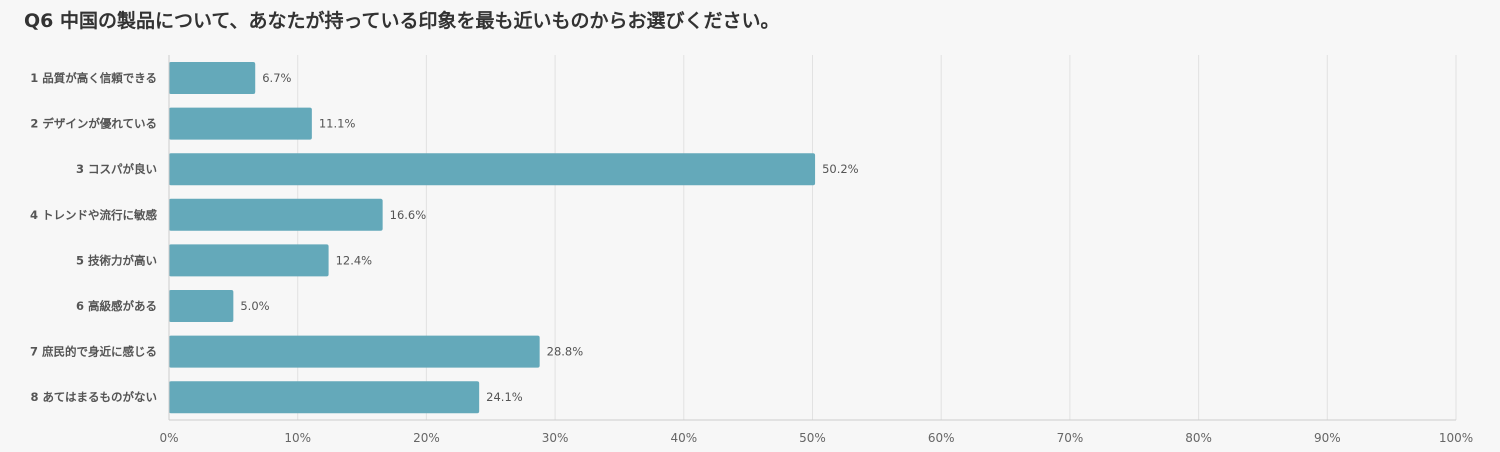  Describe the element at coordinates (1198, 438) in the screenshot. I see `x-tick-label: 80%` at that location.